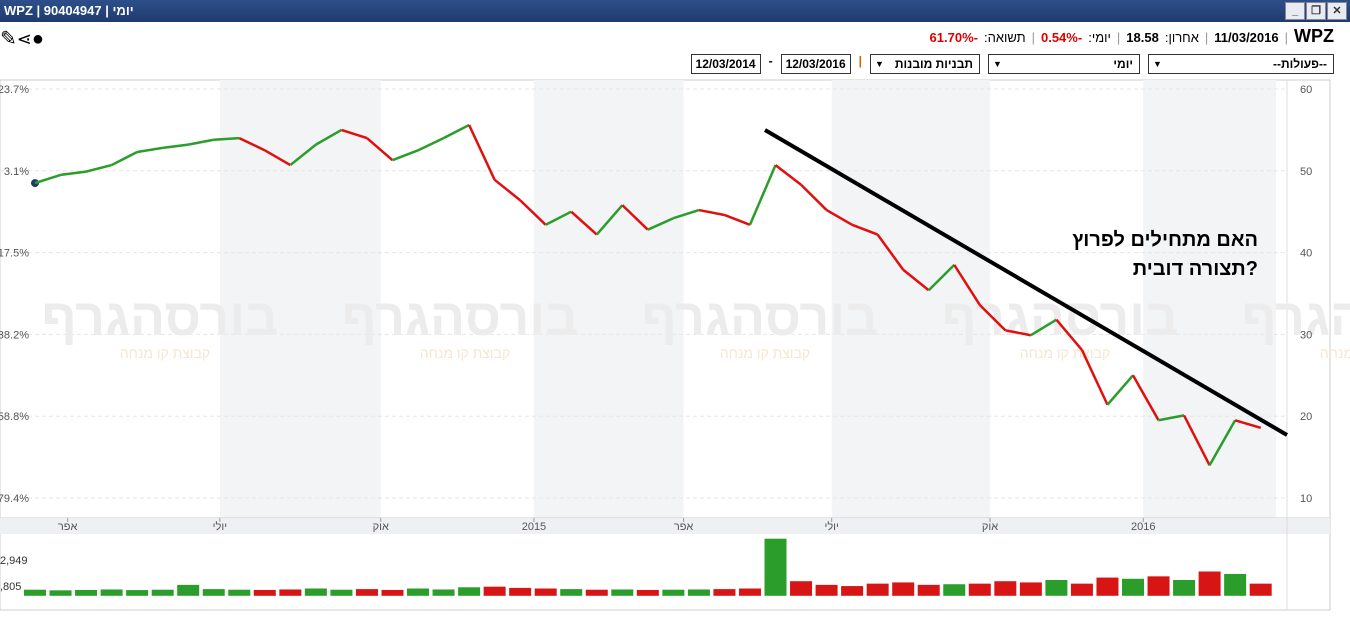  I want to click on last-label: אחרון:, so click(1181, 37).